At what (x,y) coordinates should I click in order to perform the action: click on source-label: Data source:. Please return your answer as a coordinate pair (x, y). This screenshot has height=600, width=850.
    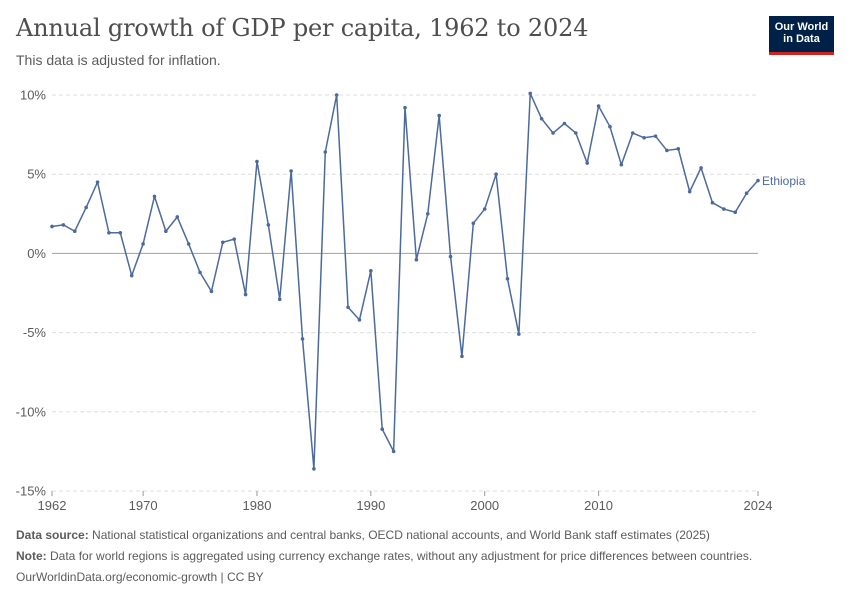
    Looking at the image, I should click on (52, 535).